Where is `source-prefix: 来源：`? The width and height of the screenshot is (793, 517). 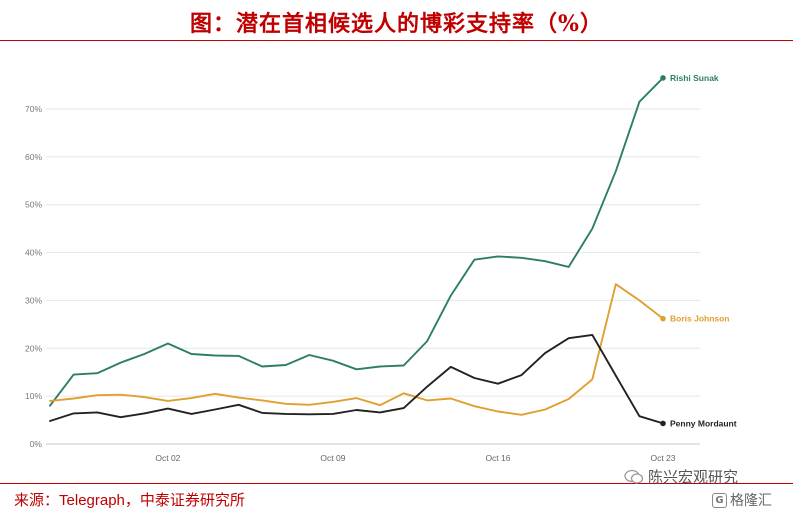 source-prefix: 来源： is located at coordinates (37, 500).